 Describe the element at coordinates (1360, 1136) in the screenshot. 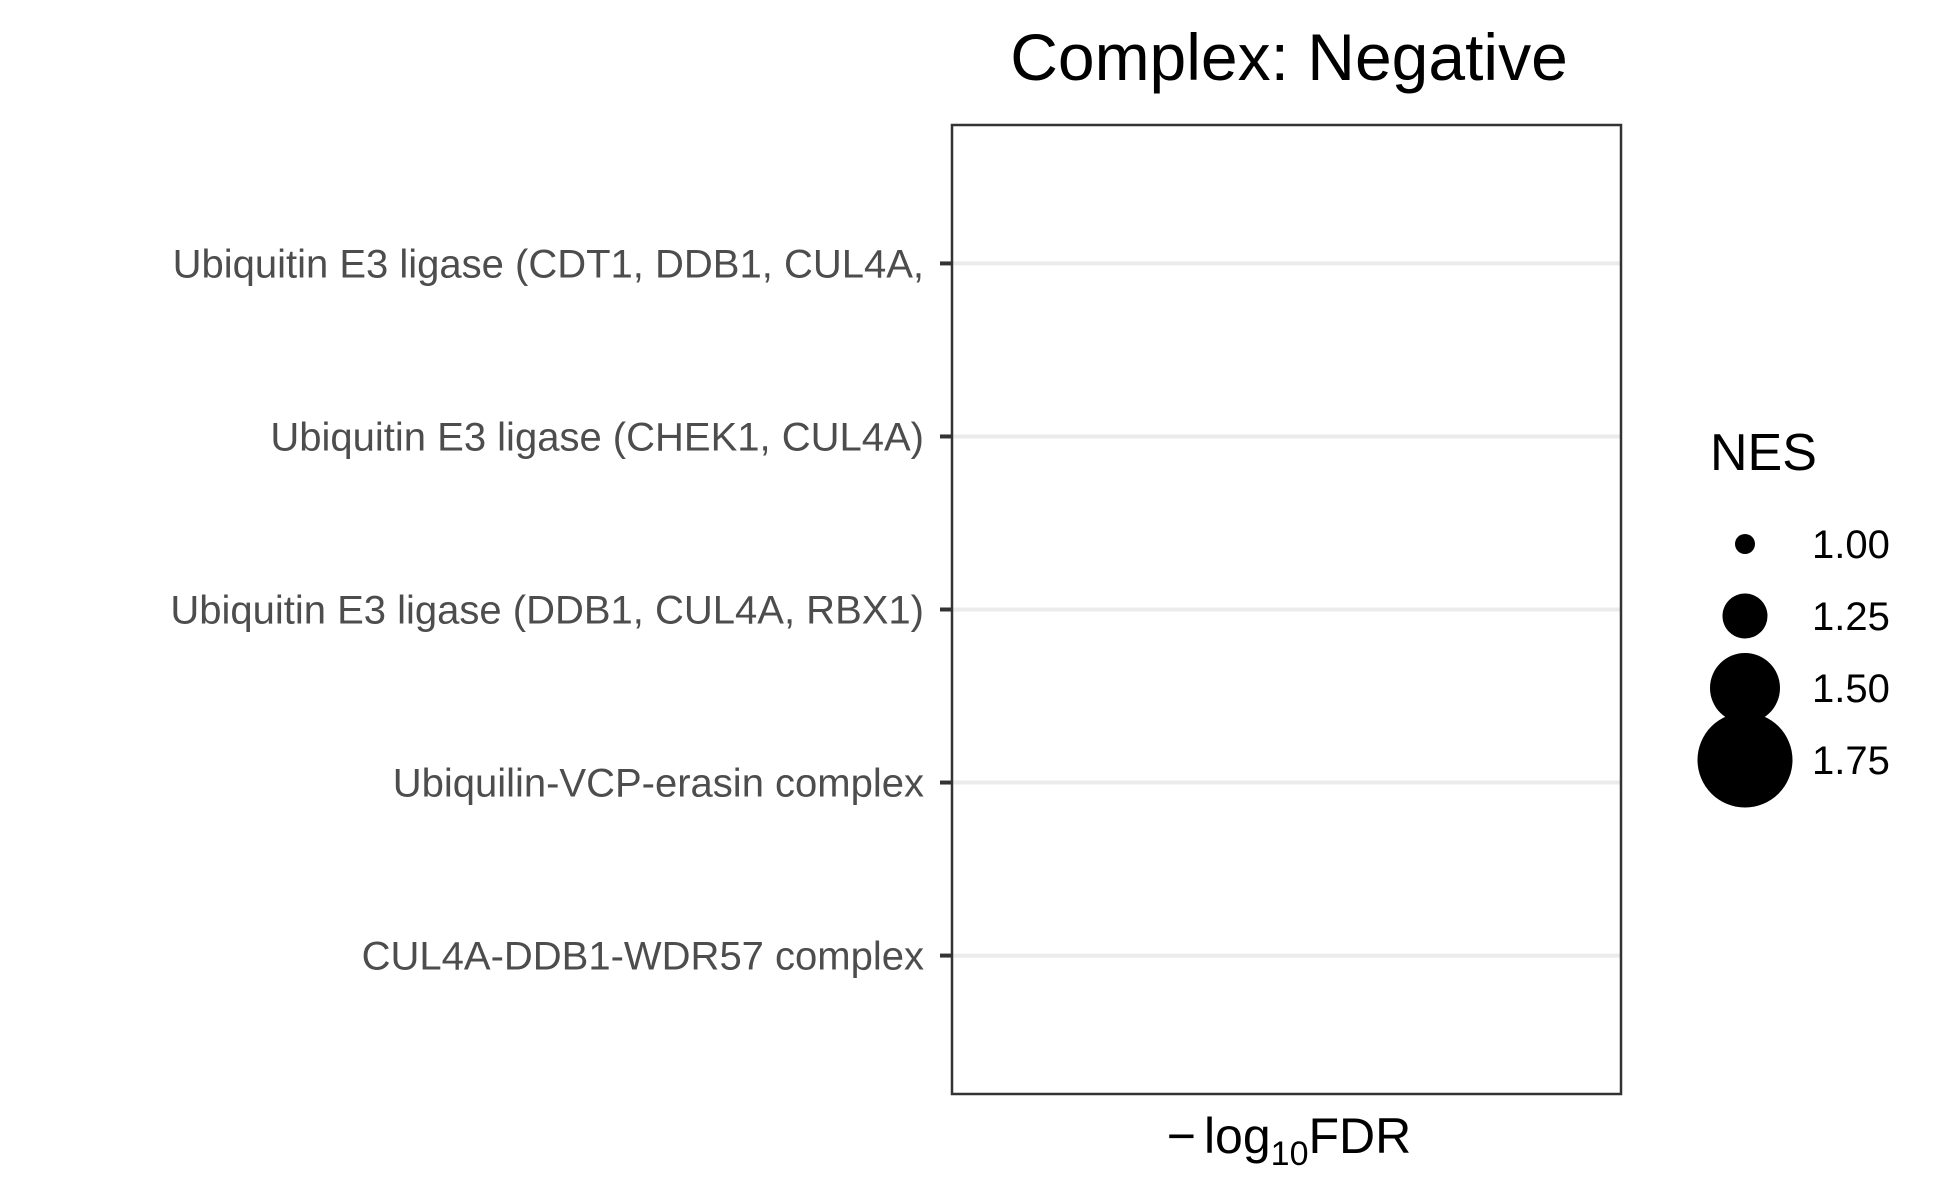

I see `x-label-fdr: FDR` at that location.